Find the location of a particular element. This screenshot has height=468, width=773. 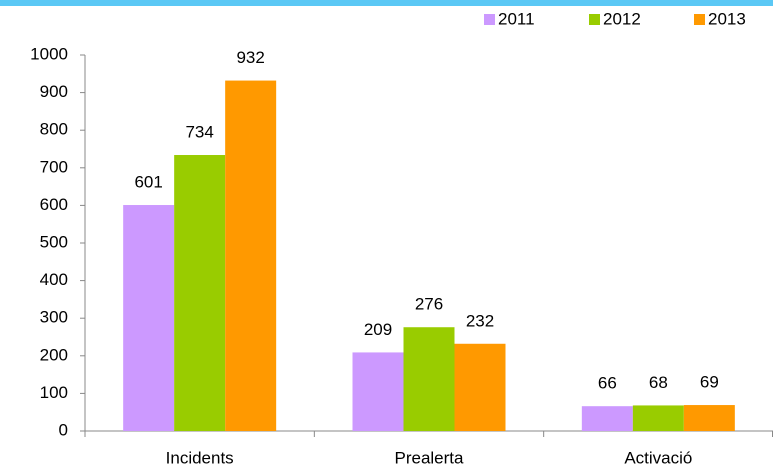

data-label: 66 is located at coordinates (607, 383).